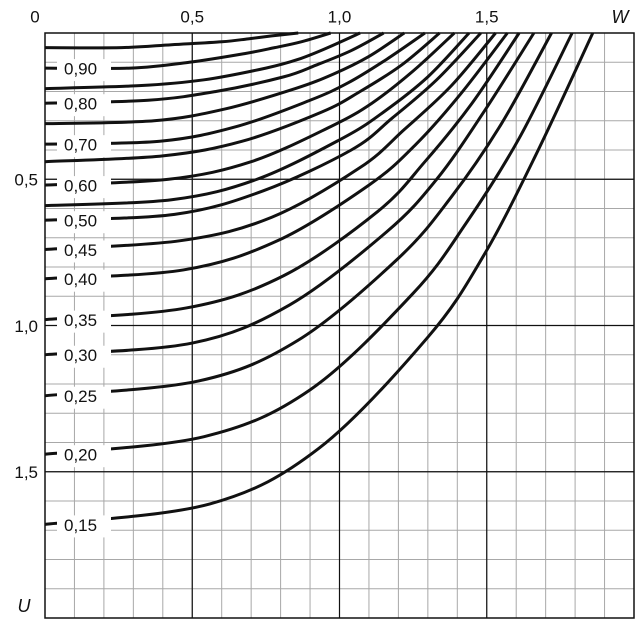 The width and height of the screenshot is (639, 625). I want to click on curve-label: 0,50, so click(80, 221).